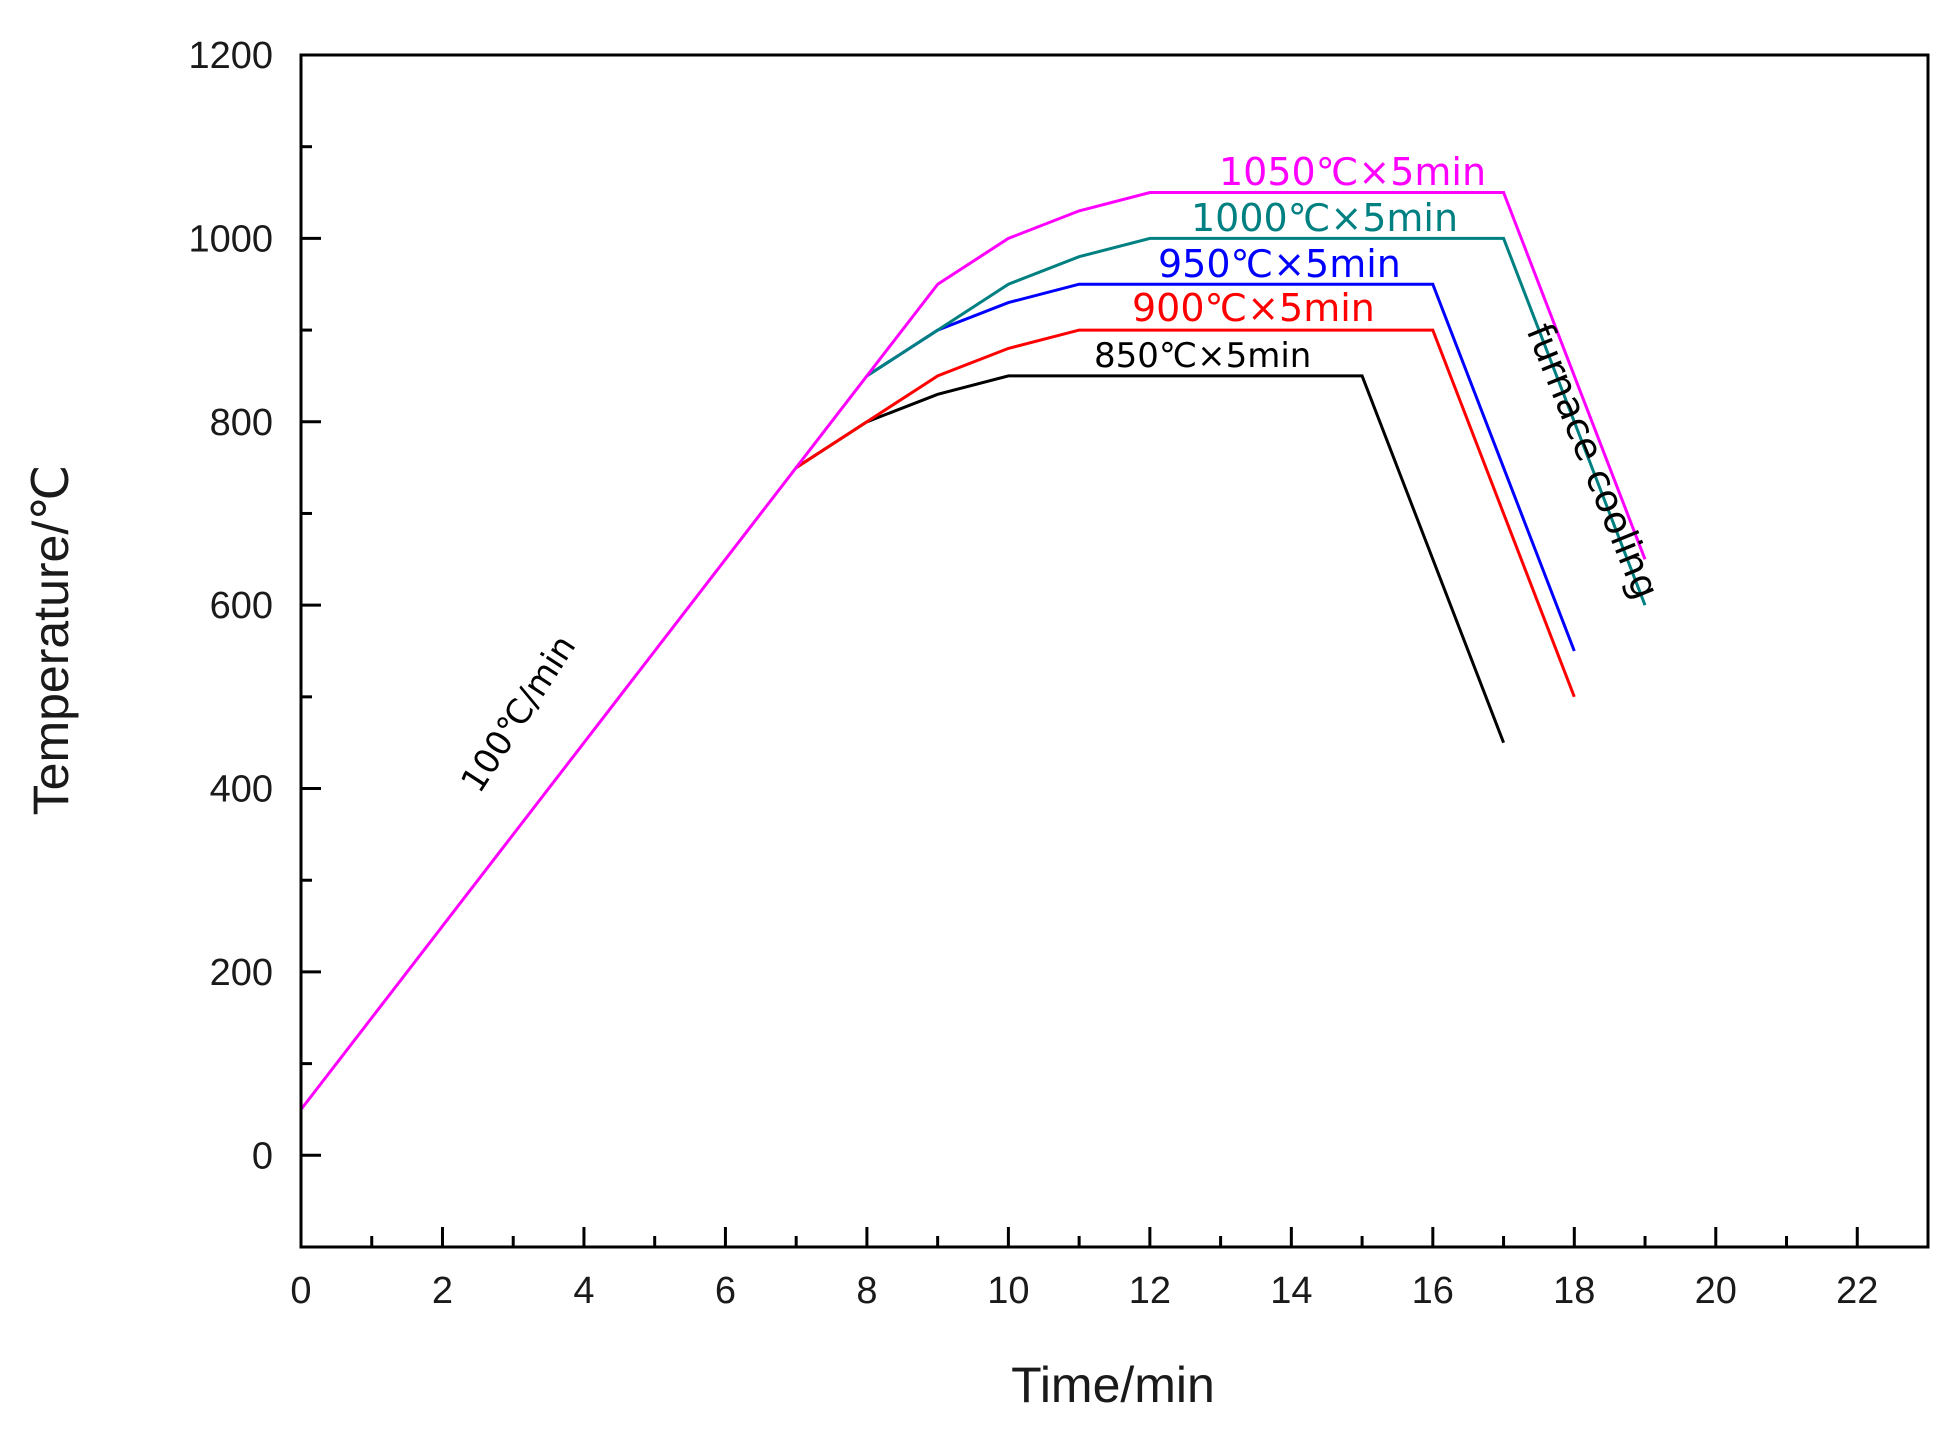 This screenshot has width=1950, height=1437. Describe the element at coordinates (241, 790) in the screenshot. I see `y-tick-label: 400` at that location.